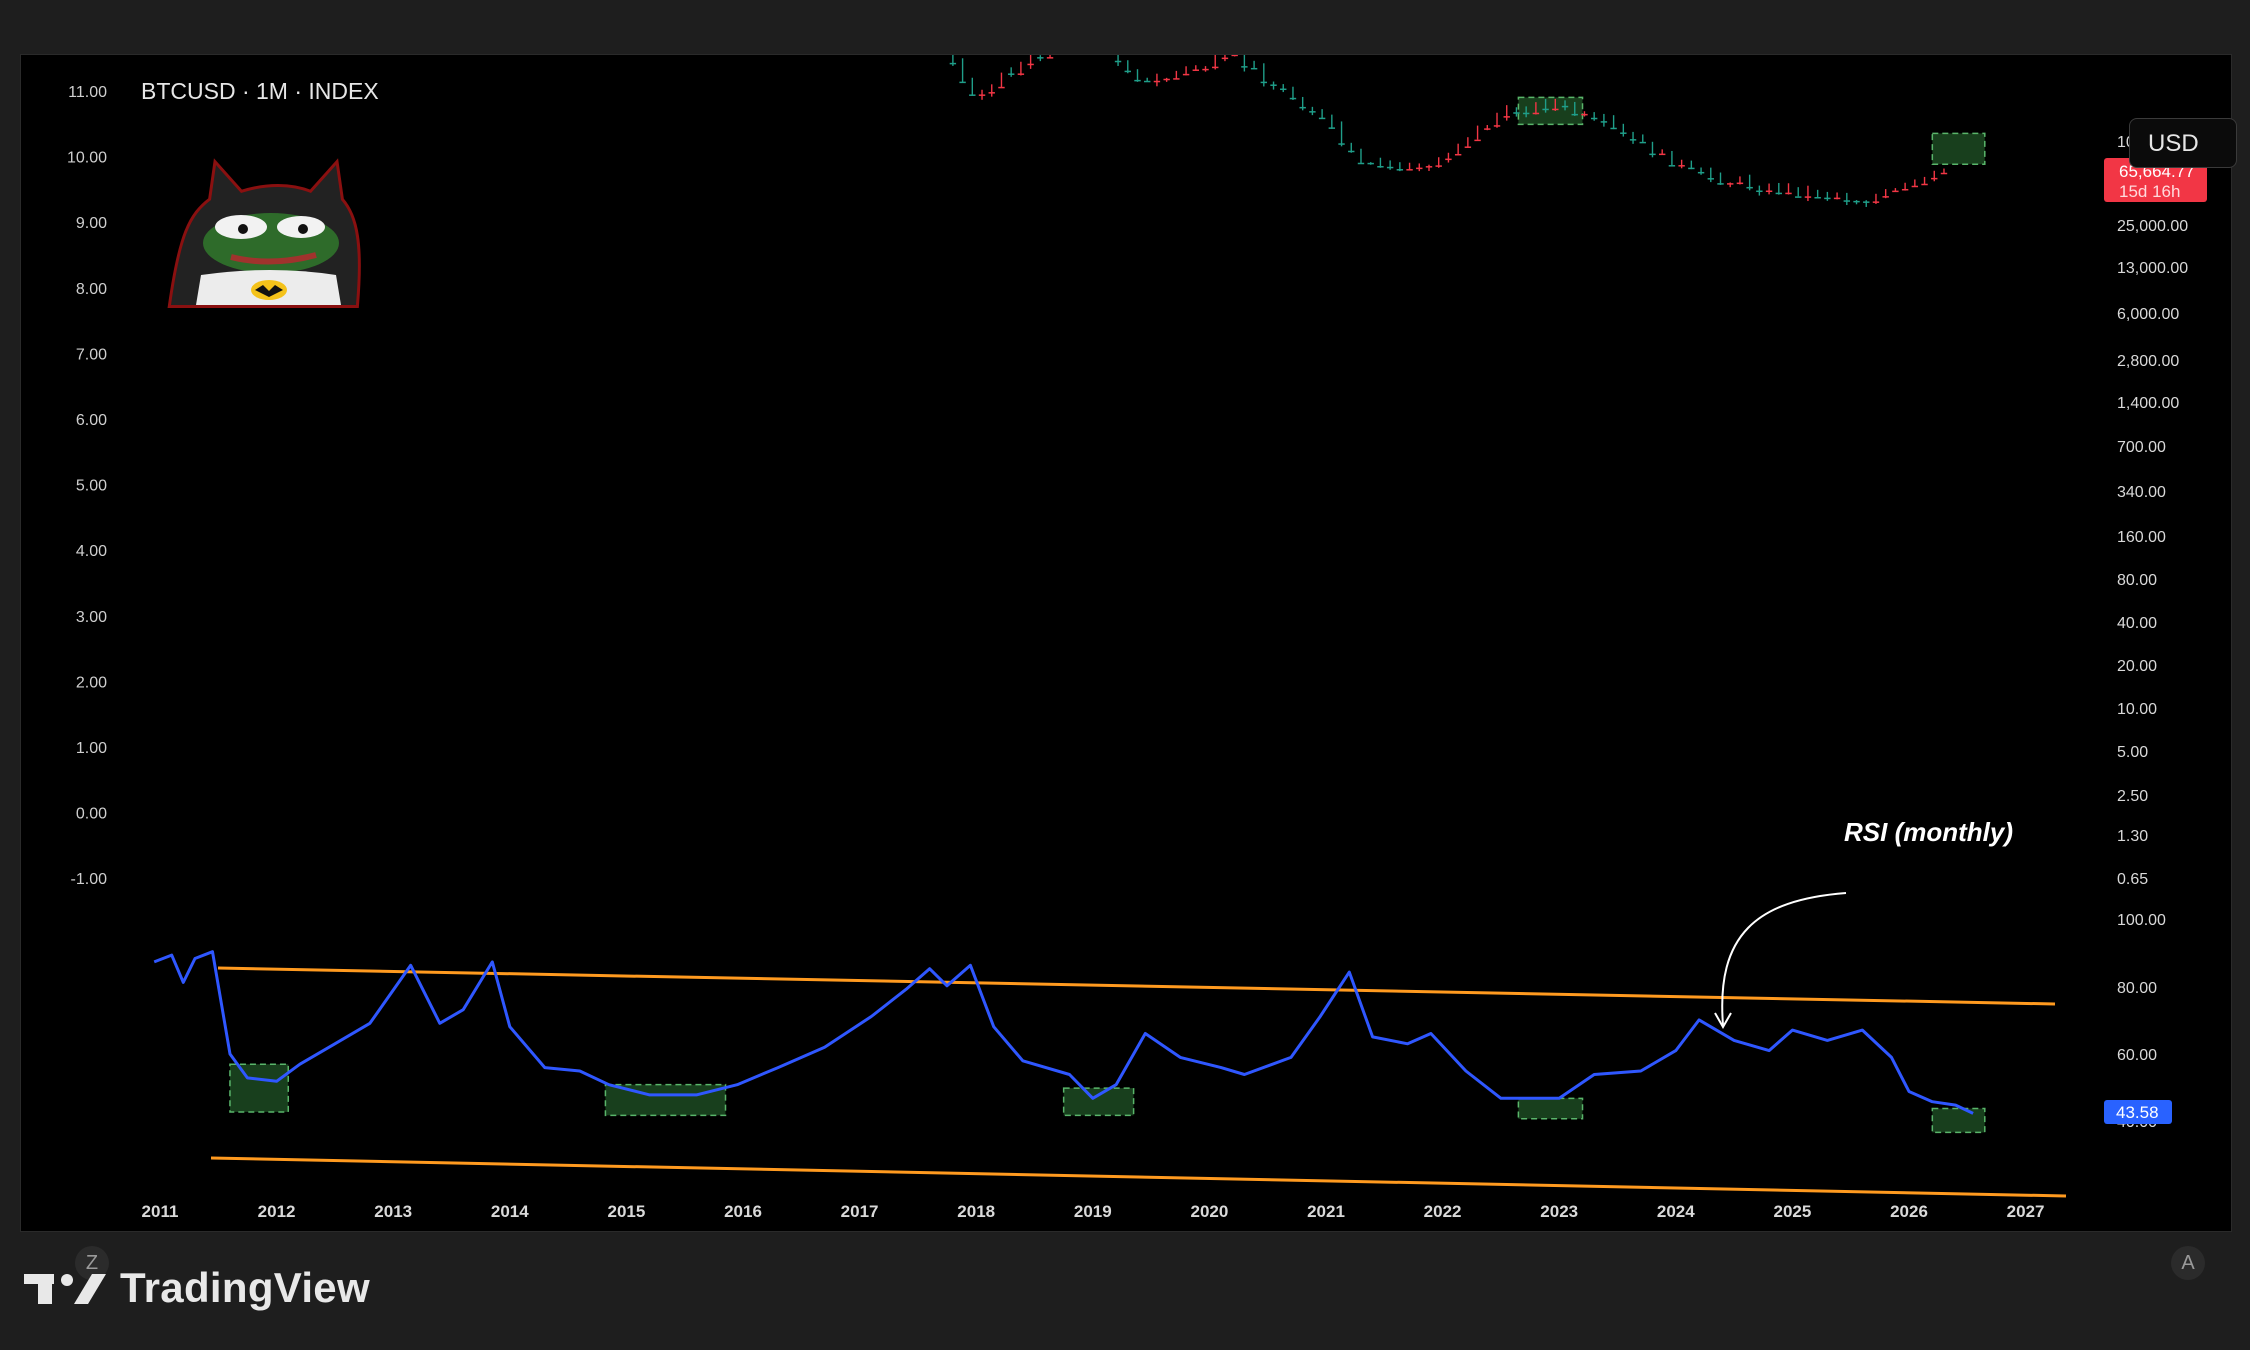 The height and width of the screenshot is (1350, 2250). Describe the element at coordinates (1723, 1021) in the screenshot. I see `arrow-head-icon` at that location.